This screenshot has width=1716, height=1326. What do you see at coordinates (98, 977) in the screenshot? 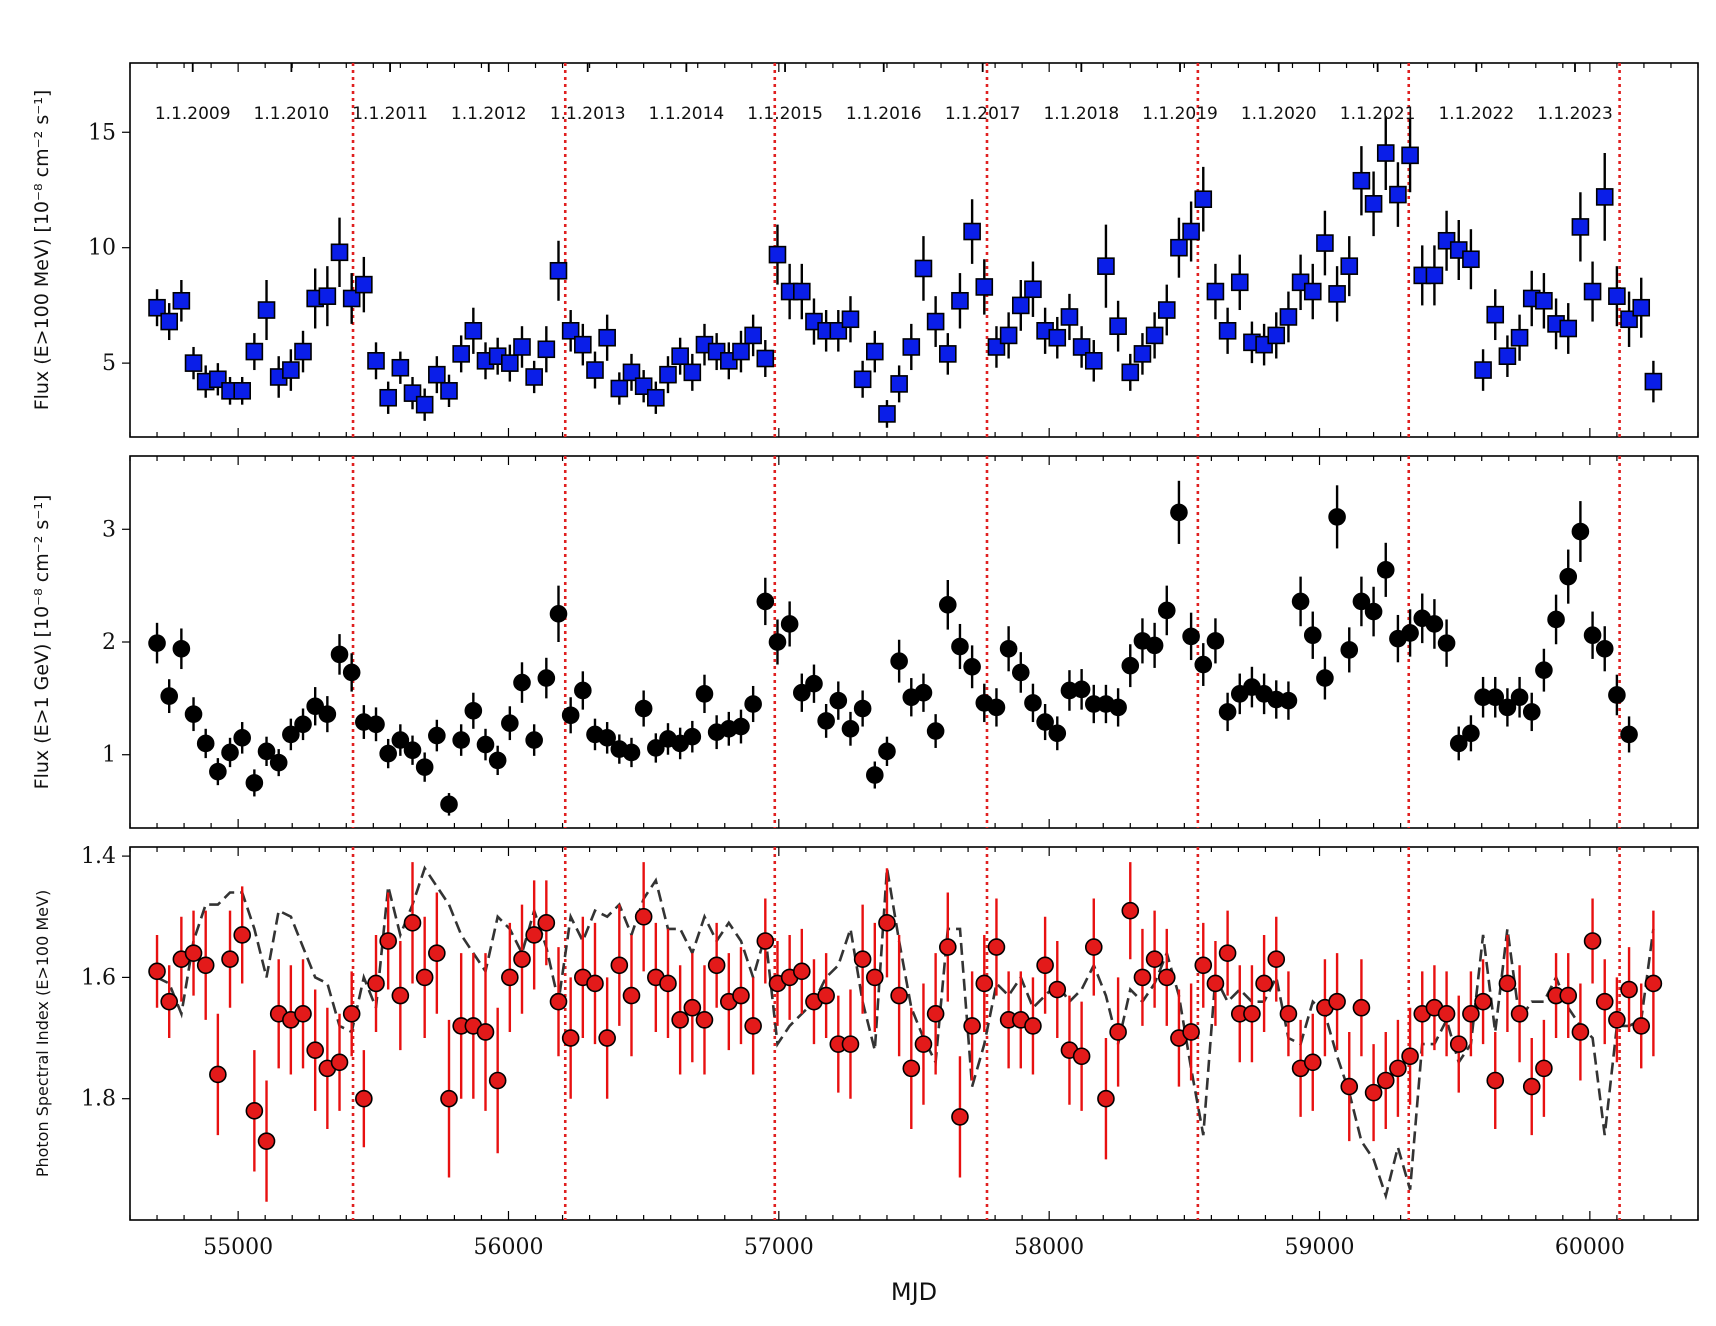
I see `y-tick-label: 1.6` at bounding box center [98, 977].